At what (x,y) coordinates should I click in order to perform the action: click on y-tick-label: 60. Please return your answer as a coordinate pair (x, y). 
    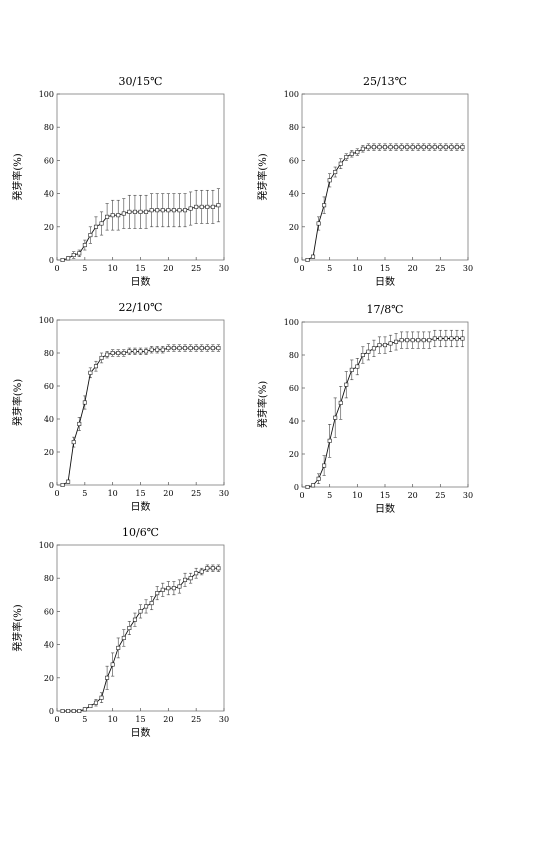
    Looking at the image, I should click on (294, 388).